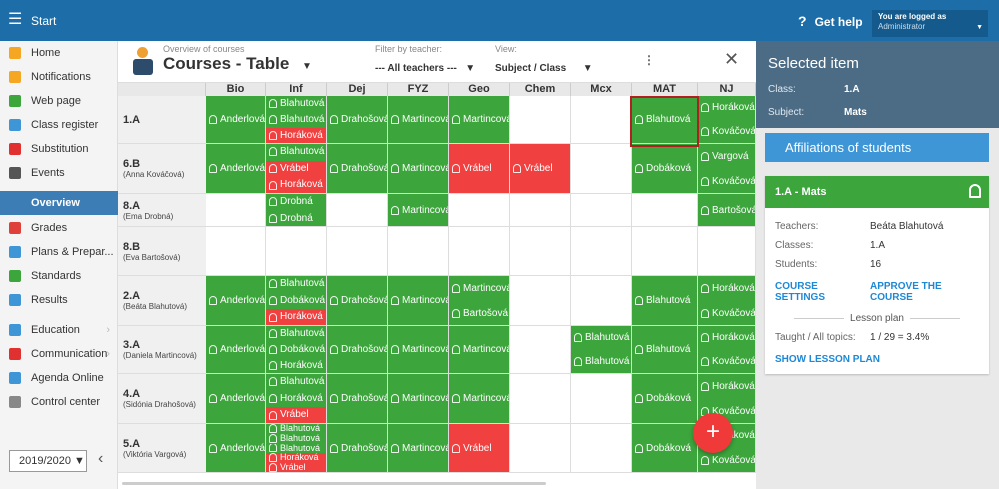 Image resolution: width=999 pixels, height=489 pixels. Describe the element at coordinates (830, 21) in the screenshot. I see `help-button: ? Get help` at that location.